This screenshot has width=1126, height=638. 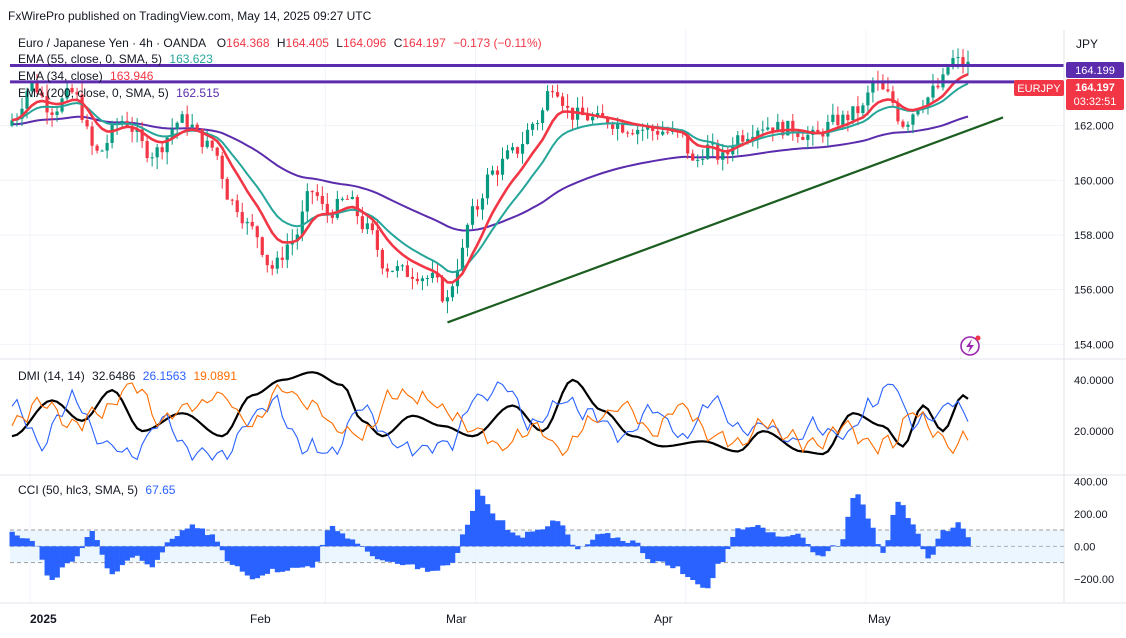 What do you see at coordinates (221, 43) in the screenshot?
I see `ohlc-open-label: O` at bounding box center [221, 43].